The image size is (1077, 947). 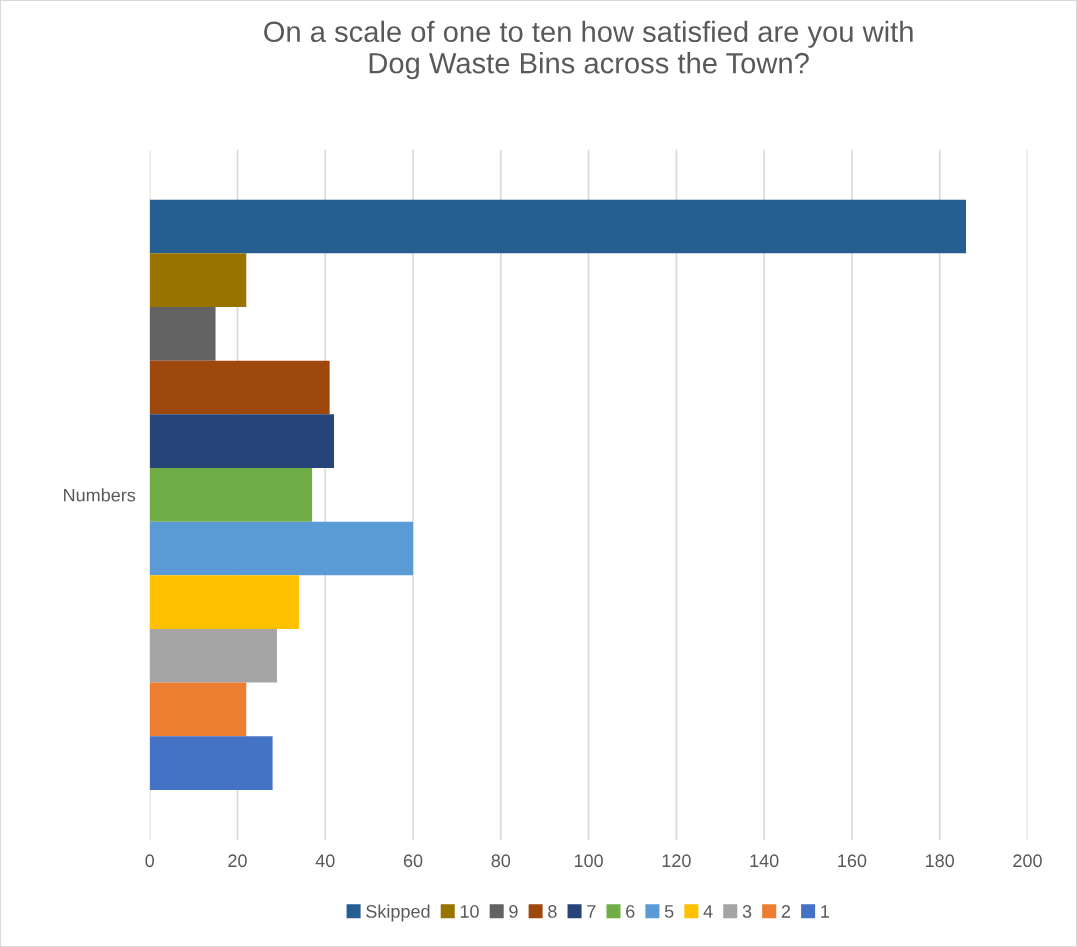 What do you see at coordinates (588, 861) in the screenshot?
I see `x-tick-label: 100` at bounding box center [588, 861].